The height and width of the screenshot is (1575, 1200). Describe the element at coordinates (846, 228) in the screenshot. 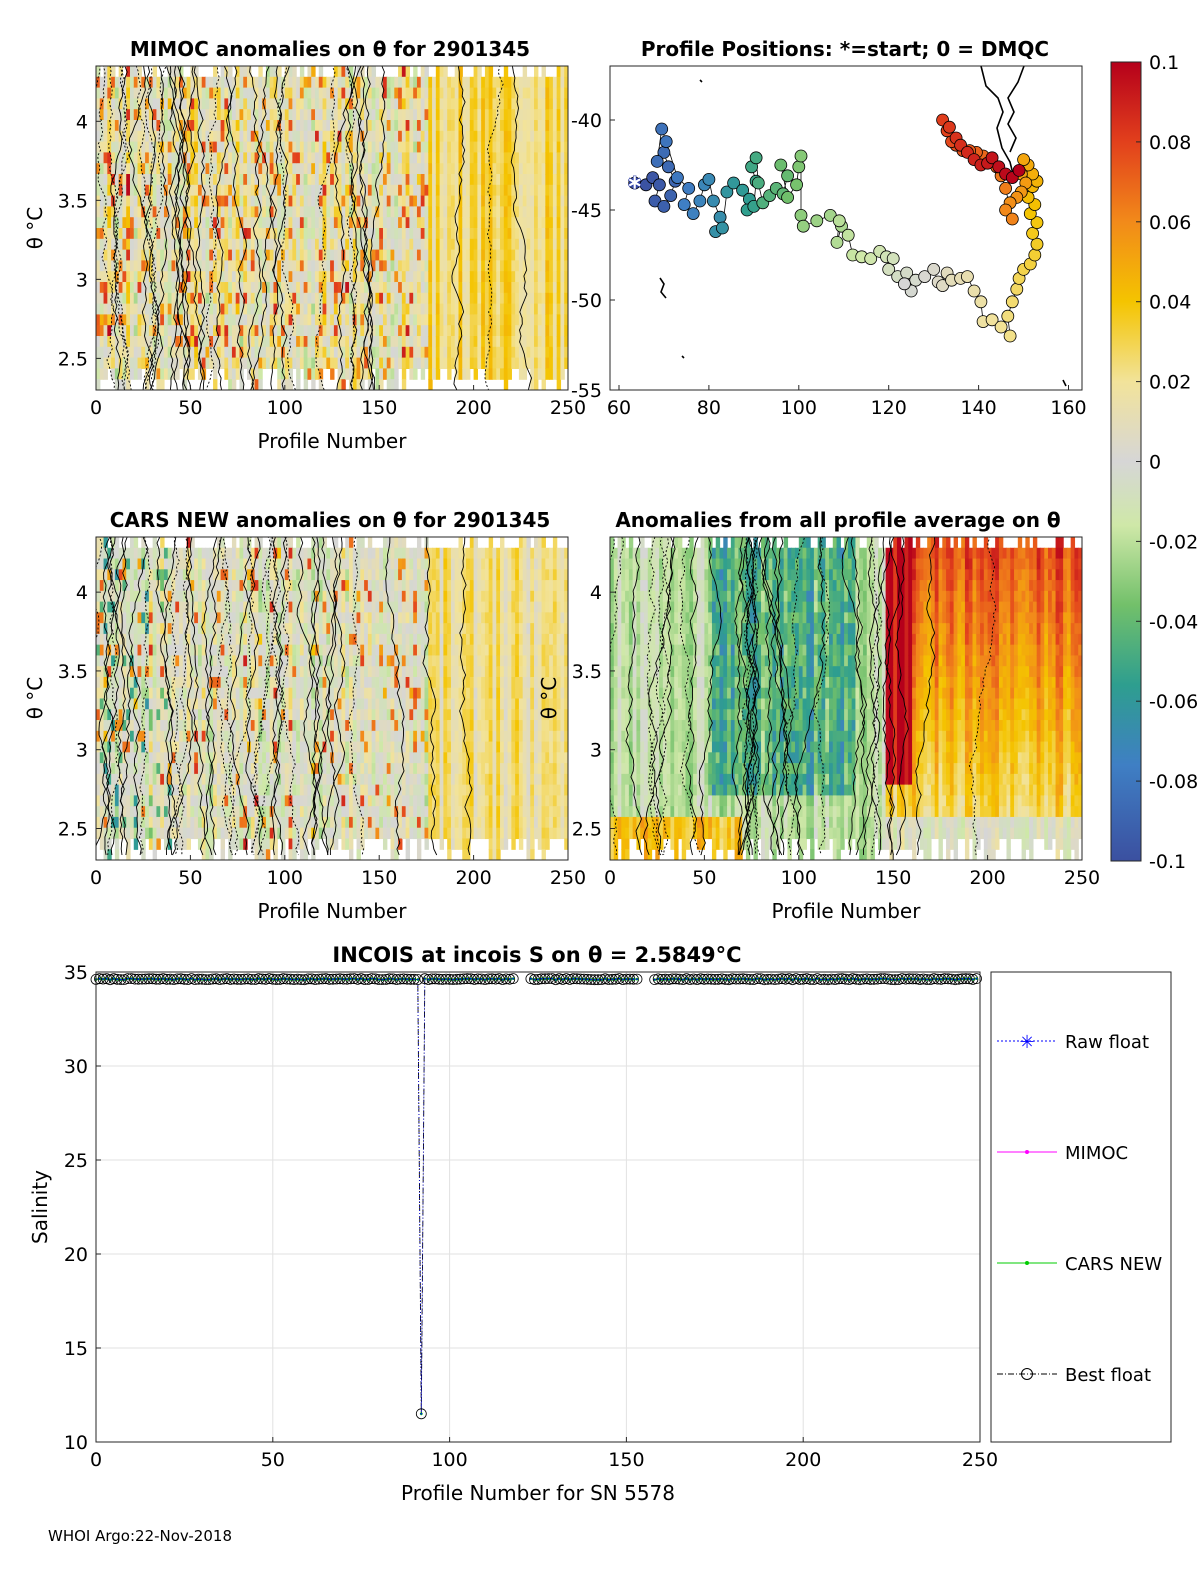

I see `positions-axes-frame` at that location.